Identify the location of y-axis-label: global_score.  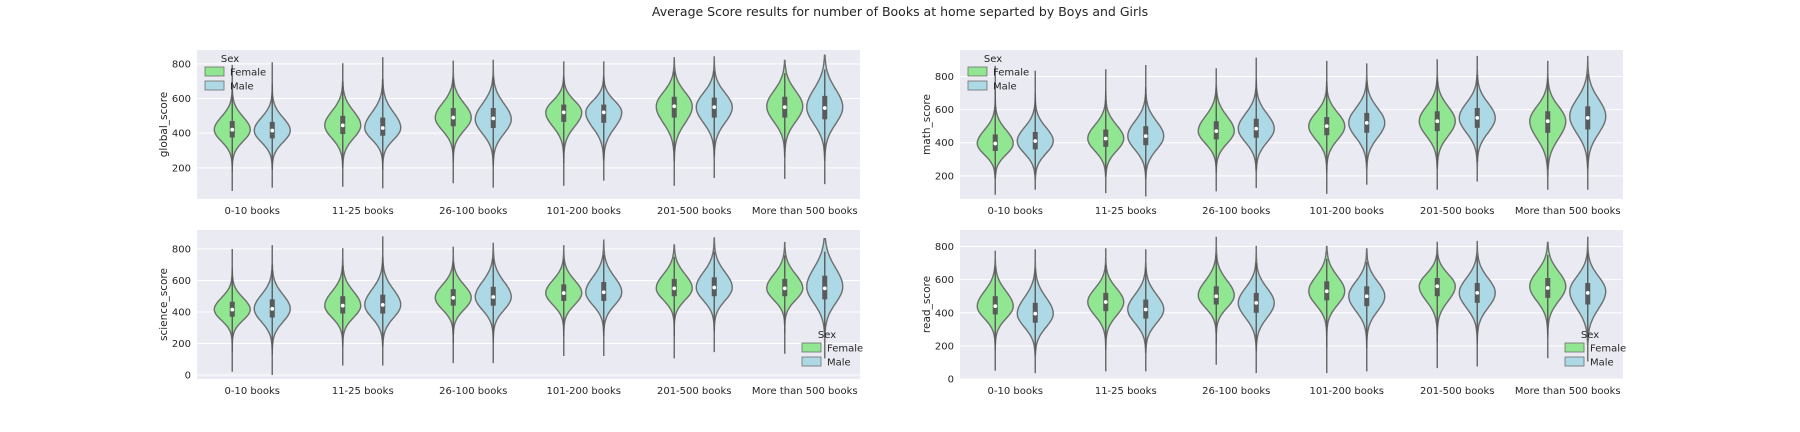
(164, 125).